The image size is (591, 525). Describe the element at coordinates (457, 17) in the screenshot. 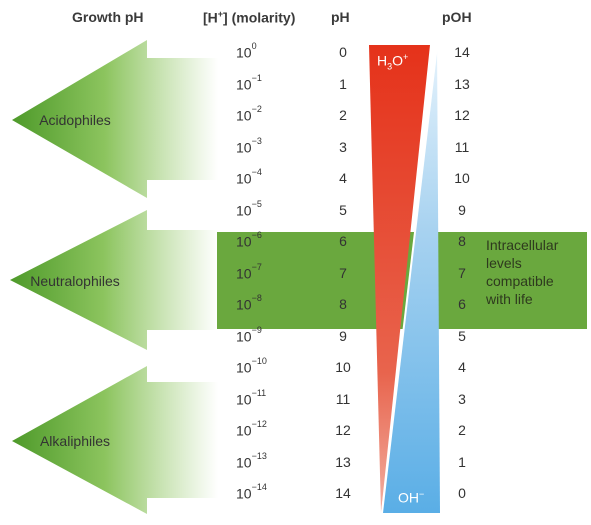

I see `header-poh: pOH` at that location.